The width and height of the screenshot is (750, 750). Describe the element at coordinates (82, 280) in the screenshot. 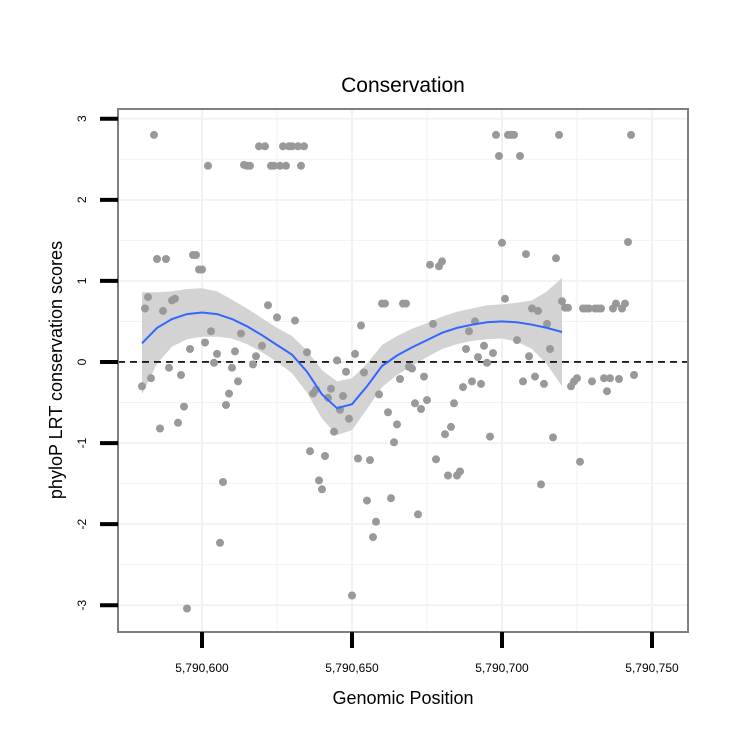

I see `y-tick-label: 1` at that location.